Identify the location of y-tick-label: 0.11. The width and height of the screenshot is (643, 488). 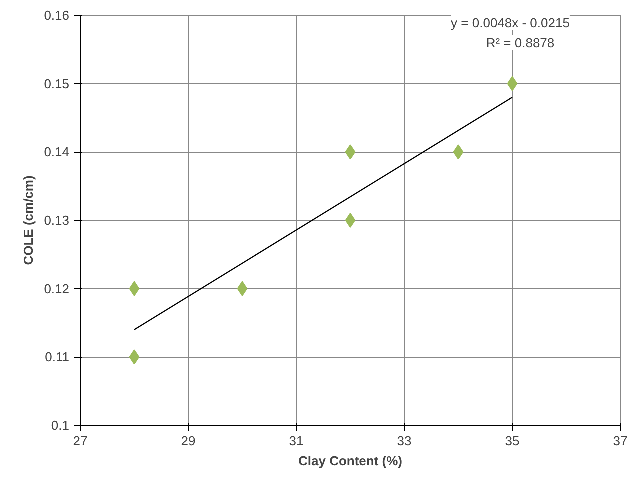
(57, 357).